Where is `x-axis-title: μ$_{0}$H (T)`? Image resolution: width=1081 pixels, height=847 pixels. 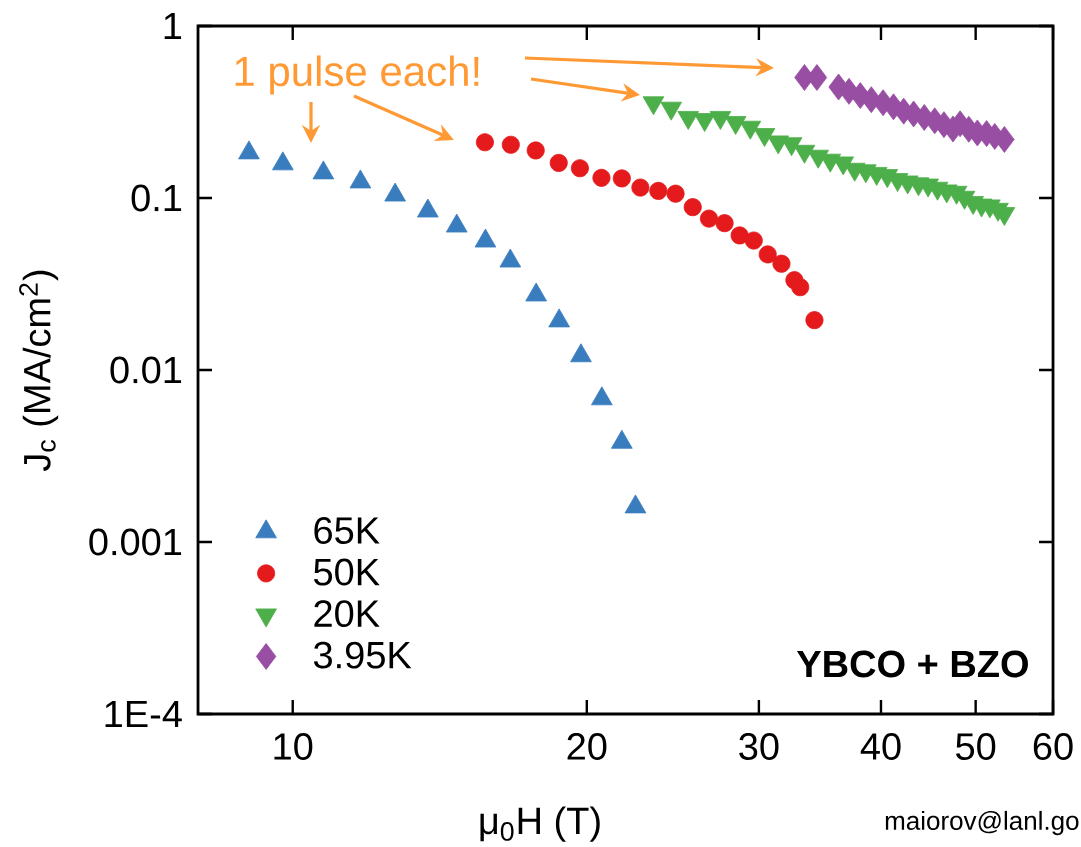
x-axis-title: μ$_{0}$H (T) is located at coordinates (540, 824).